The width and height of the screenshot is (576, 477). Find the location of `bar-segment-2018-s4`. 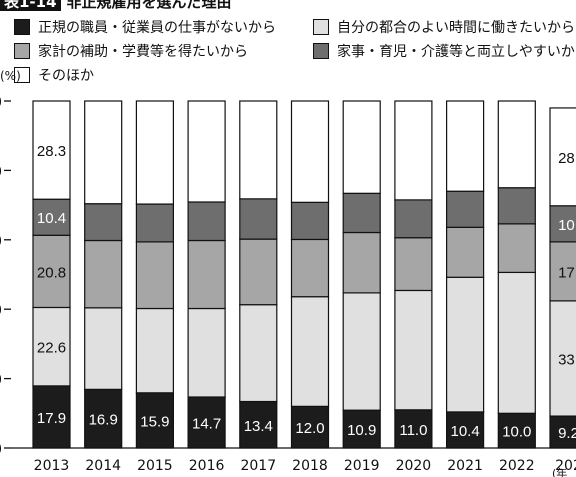

bar-segment-2018-s4 is located at coordinates (310, 151).